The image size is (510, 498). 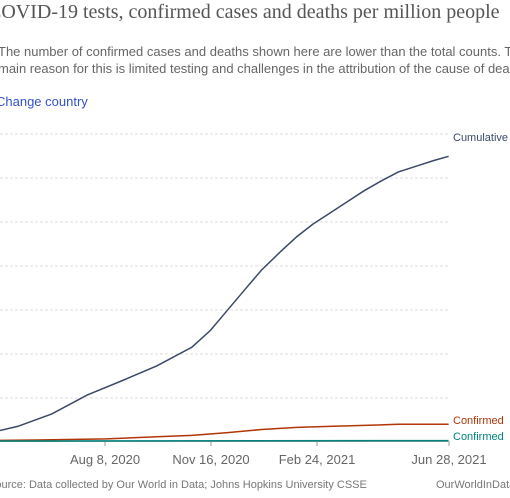 I want to click on x-tick-label: Aug 8, 2020, so click(x=105, y=459).